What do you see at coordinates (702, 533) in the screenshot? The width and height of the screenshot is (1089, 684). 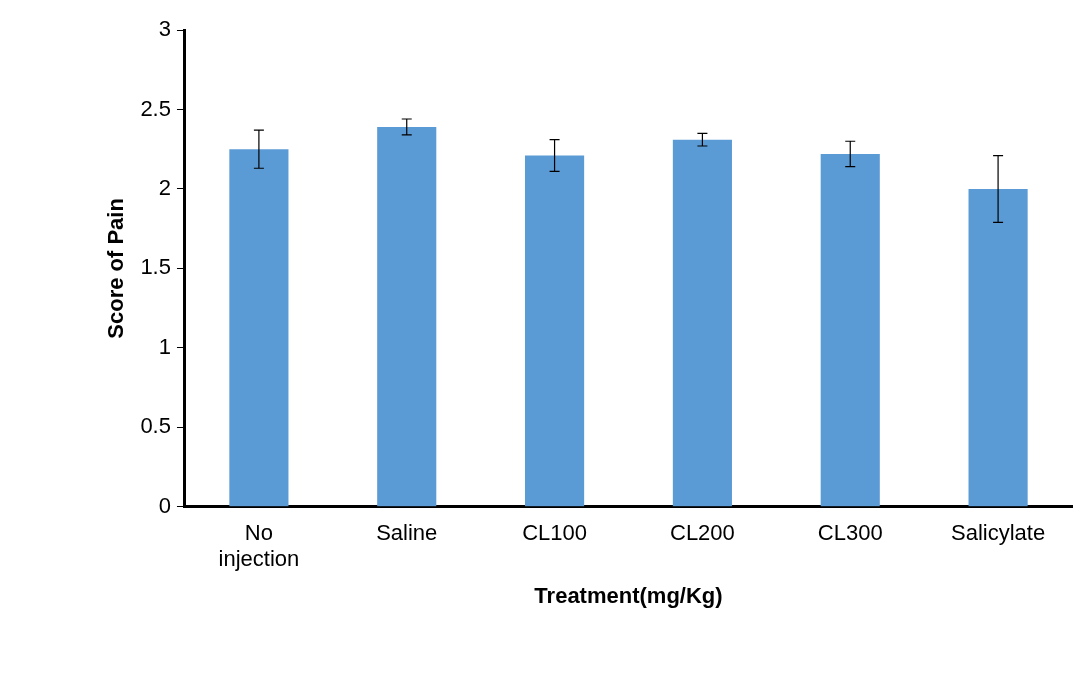 I see `x-tick-label: CL200` at bounding box center [702, 533].